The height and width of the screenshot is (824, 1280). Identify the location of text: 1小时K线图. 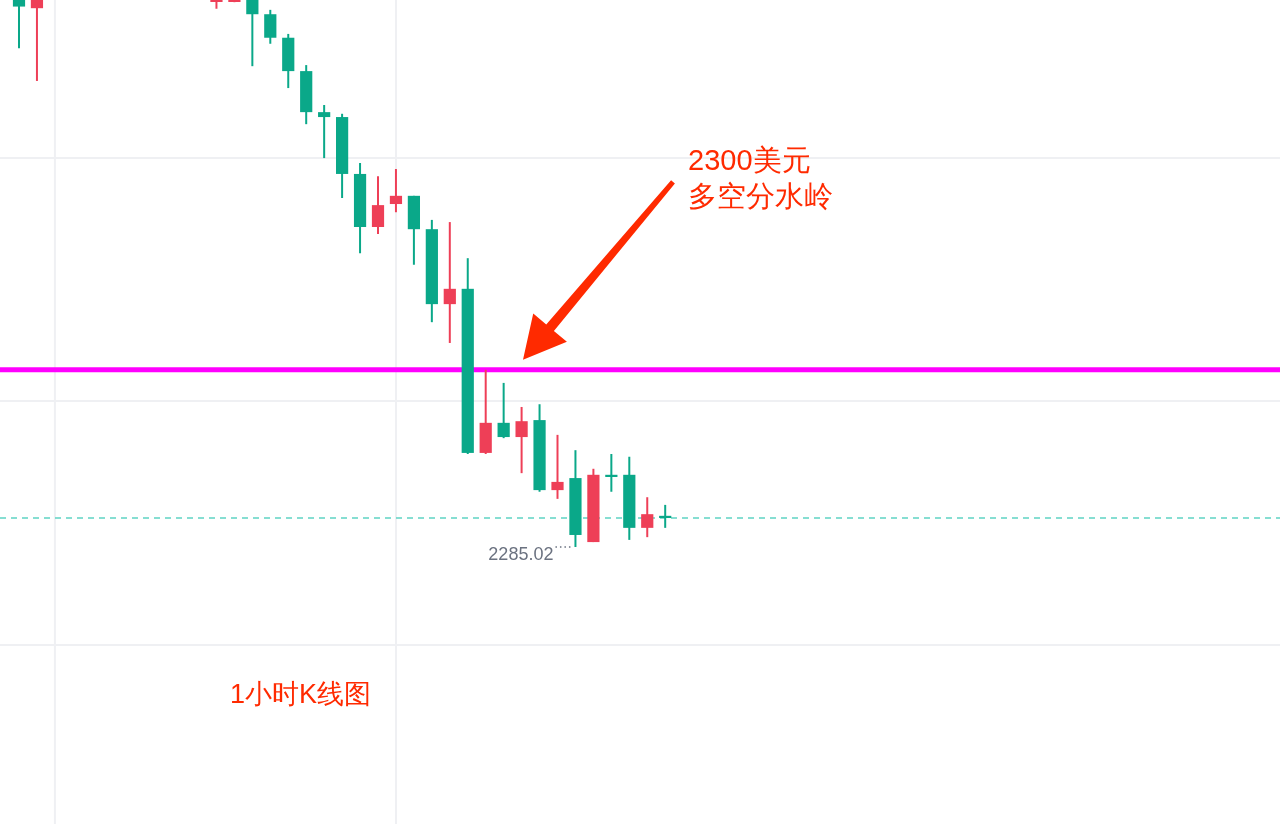
(301, 694).